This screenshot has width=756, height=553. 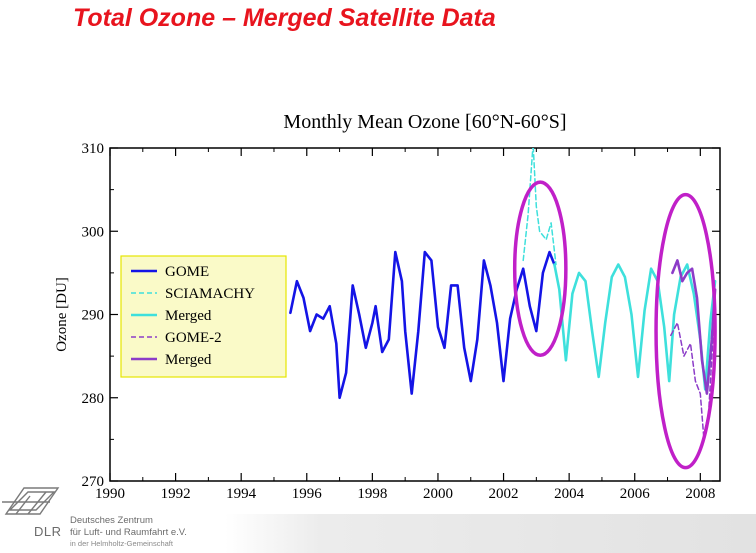 What do you see at coordinates (187, 272) in the screenshot?
I see `legend-label-0: GOME` at bounding box center [187, 272].